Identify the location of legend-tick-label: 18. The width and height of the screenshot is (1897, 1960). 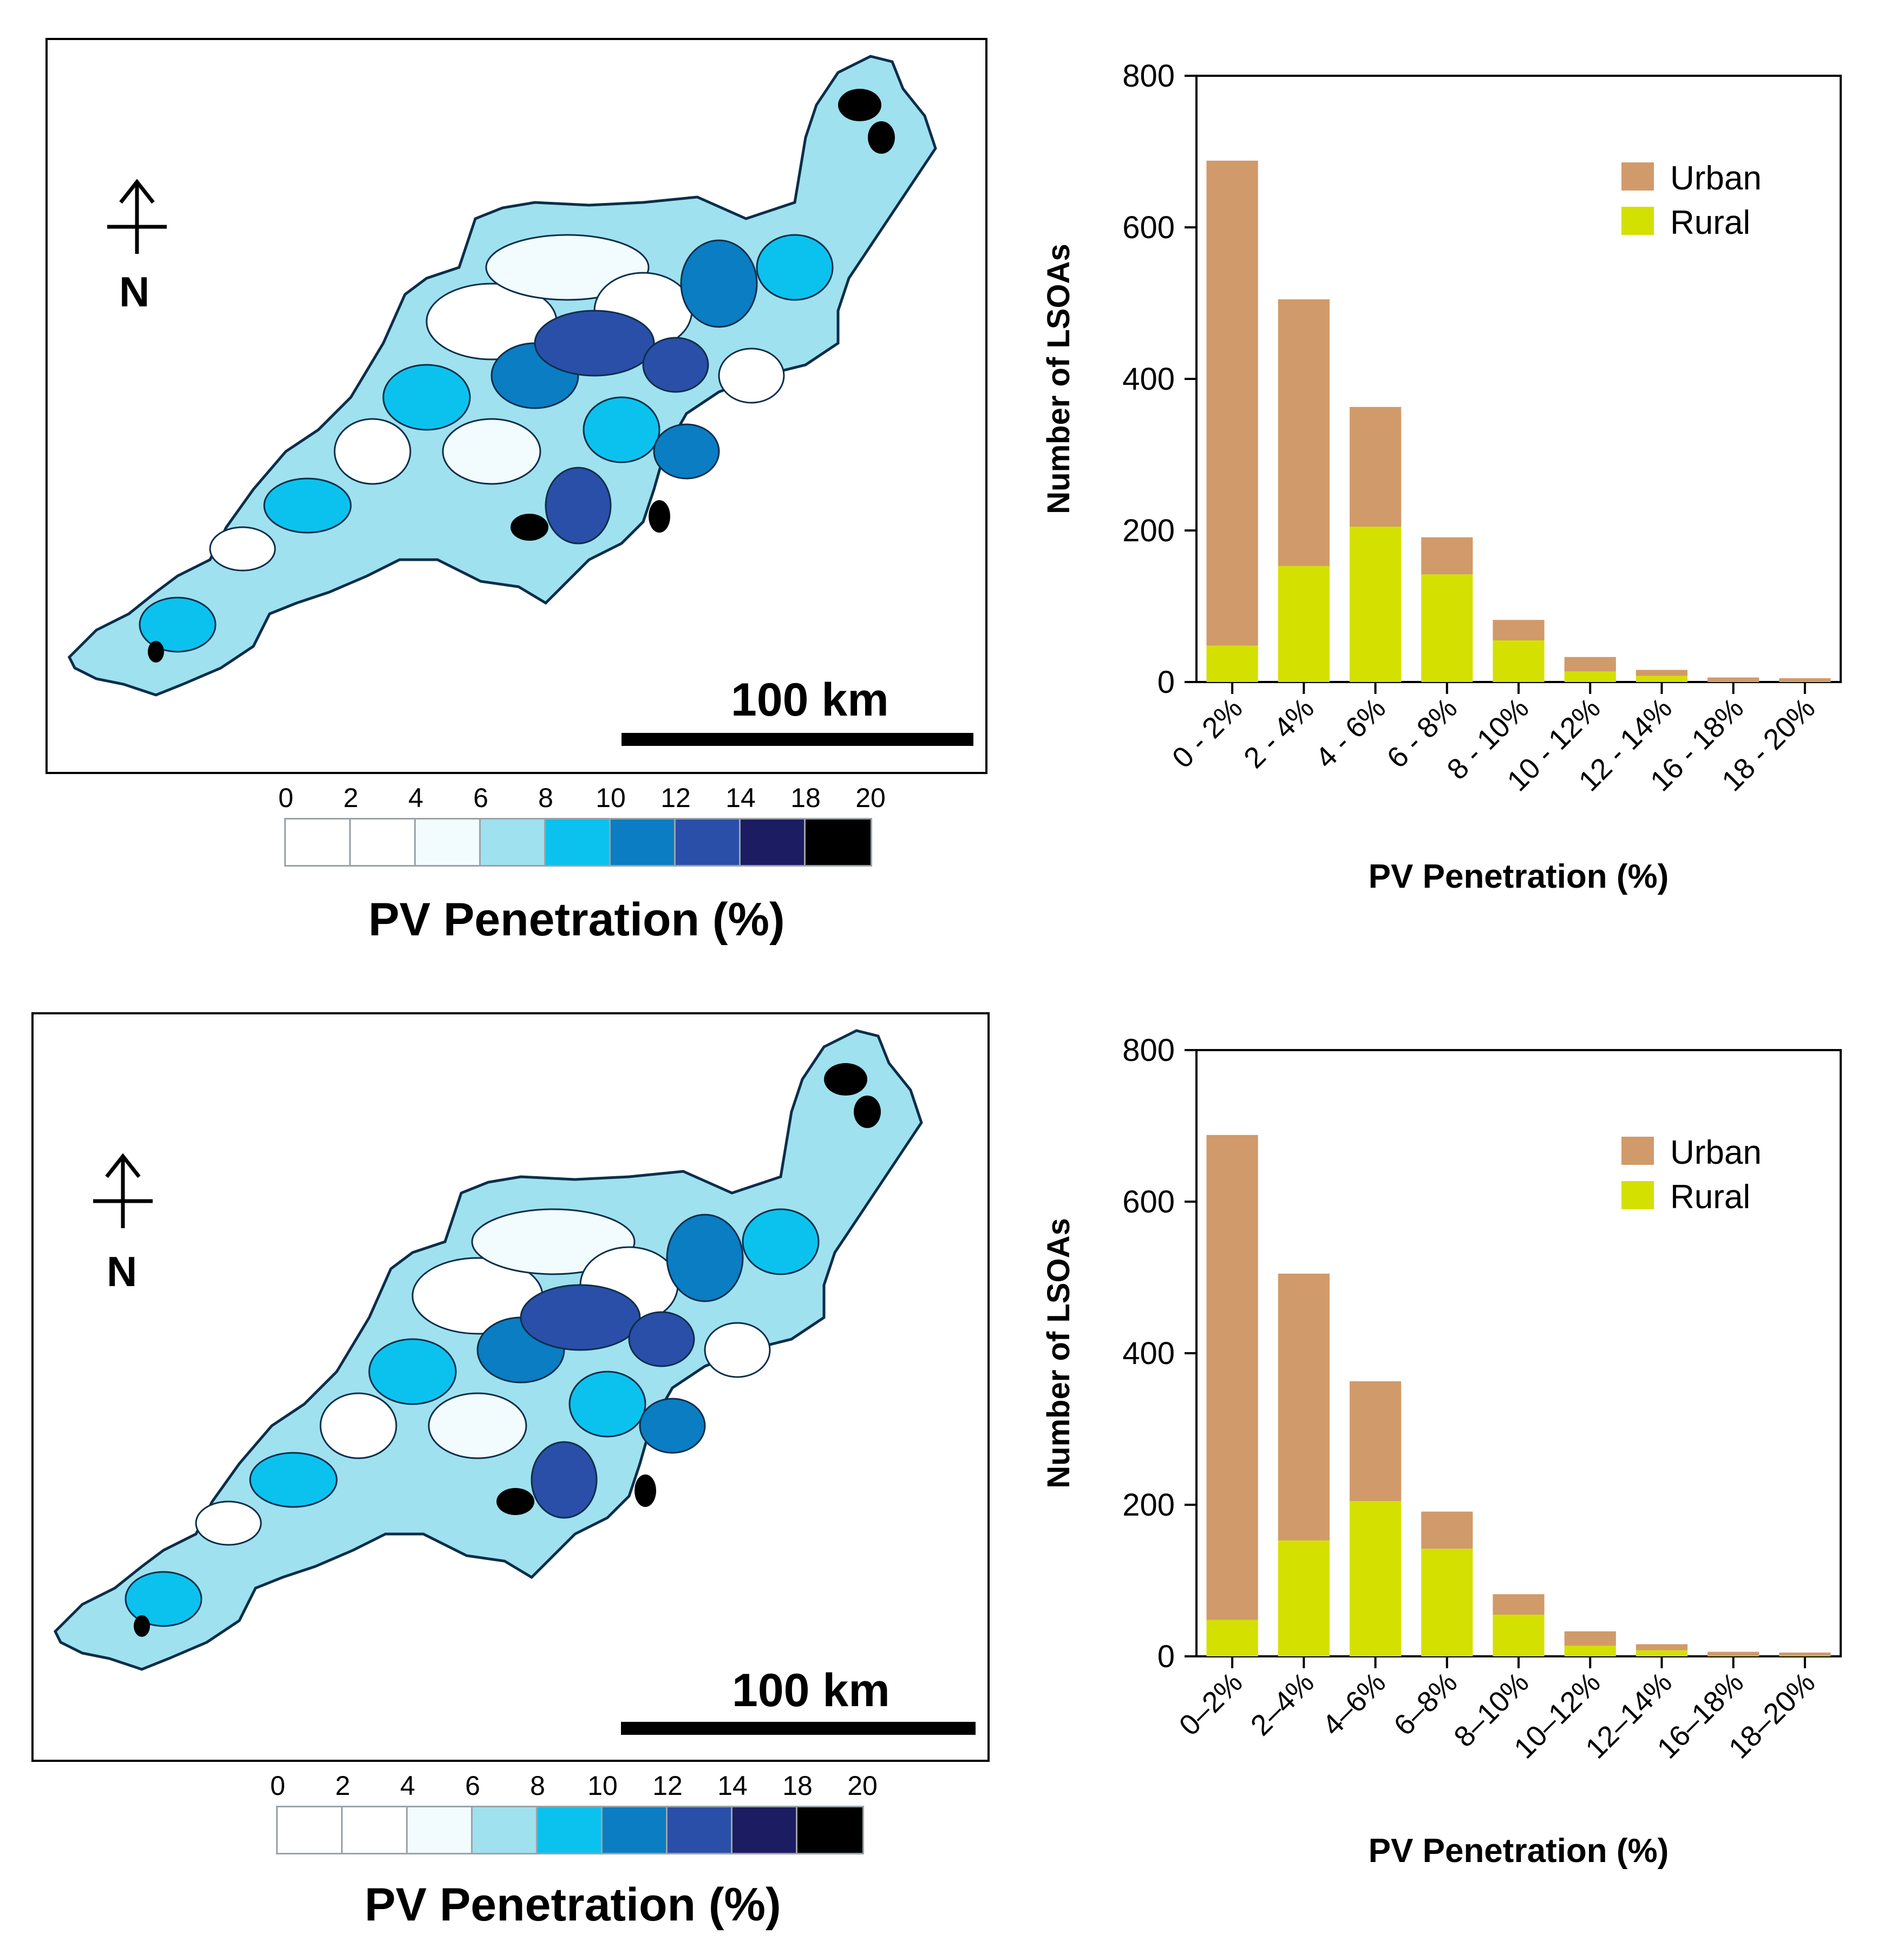
(797, 1786).